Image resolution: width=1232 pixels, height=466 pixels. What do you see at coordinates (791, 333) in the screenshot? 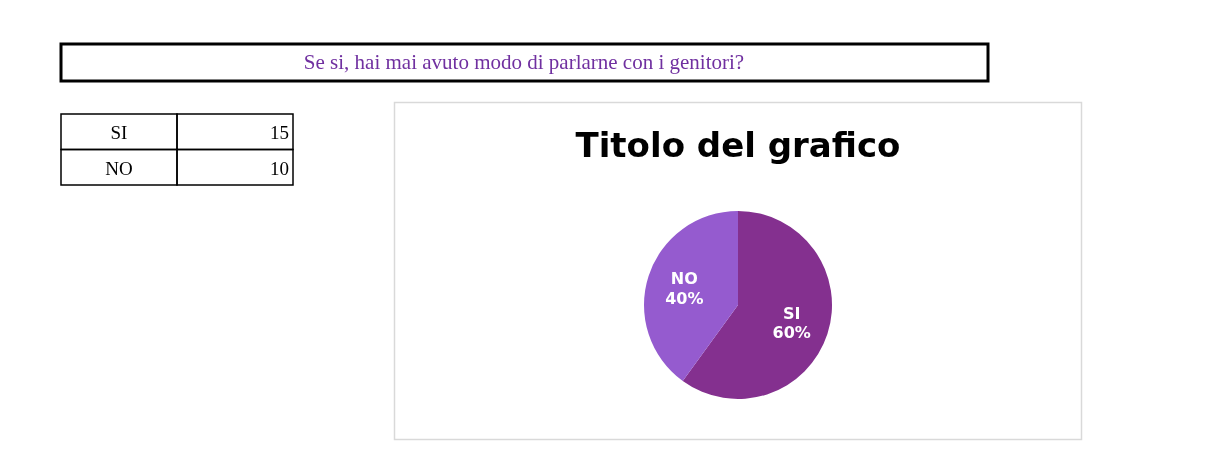
I see `data-label: 60%` at bounding box center [791, 333].